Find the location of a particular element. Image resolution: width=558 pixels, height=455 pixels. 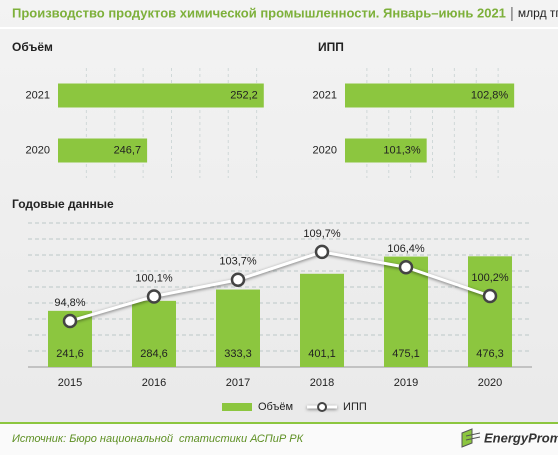

legend-swatch is located at coordinates (237, 407).